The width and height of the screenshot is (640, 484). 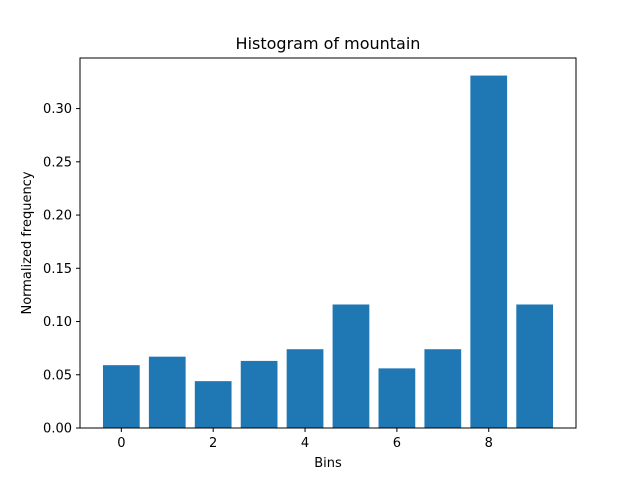 What do you see at coordinates (57, 322) in the screenshot?
I see `y-tick-label: 0.10` at bounding box center [57, 322].